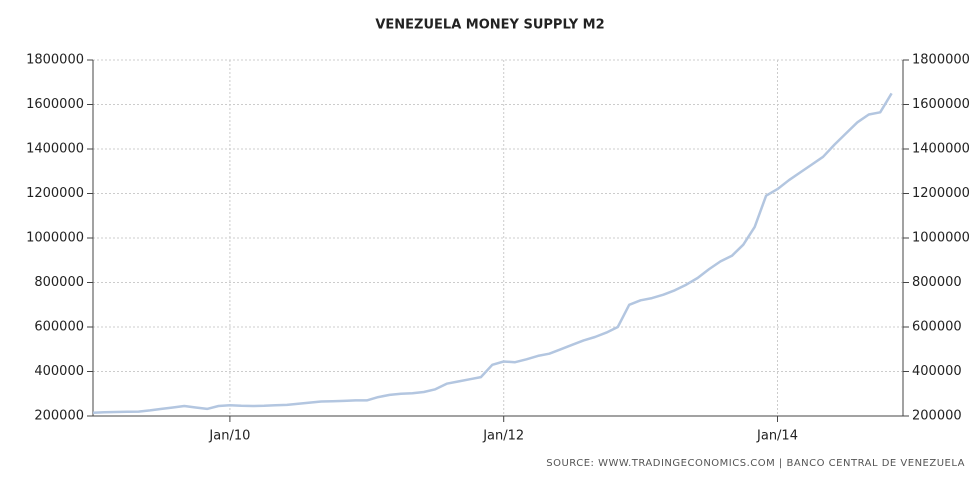 This screenshot has height=484, width=975. I want to click on y2-tick-label: 1600000, so click(941, 104).